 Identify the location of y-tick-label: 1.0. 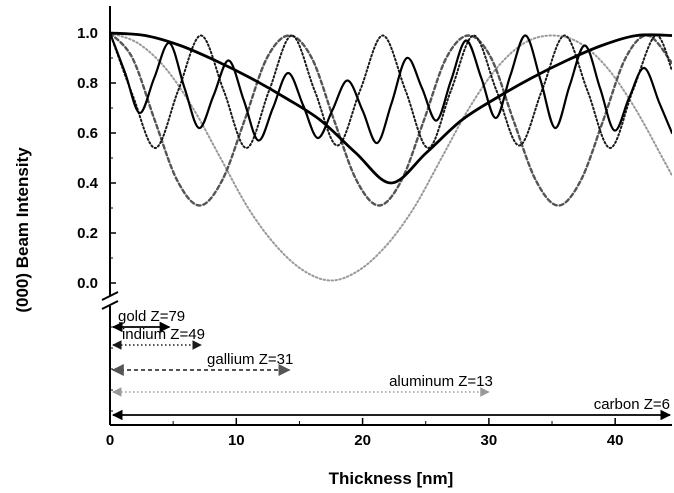
(87, 33).